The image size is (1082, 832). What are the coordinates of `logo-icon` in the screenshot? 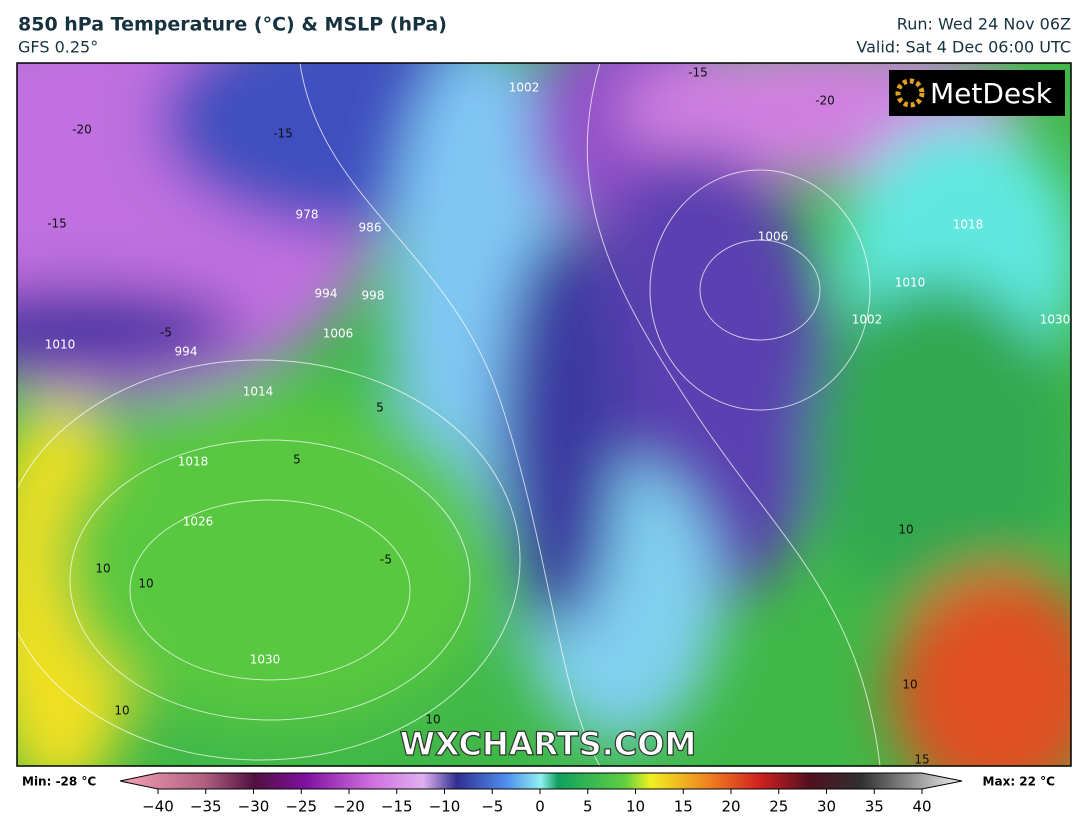 It's located at (910, 93).